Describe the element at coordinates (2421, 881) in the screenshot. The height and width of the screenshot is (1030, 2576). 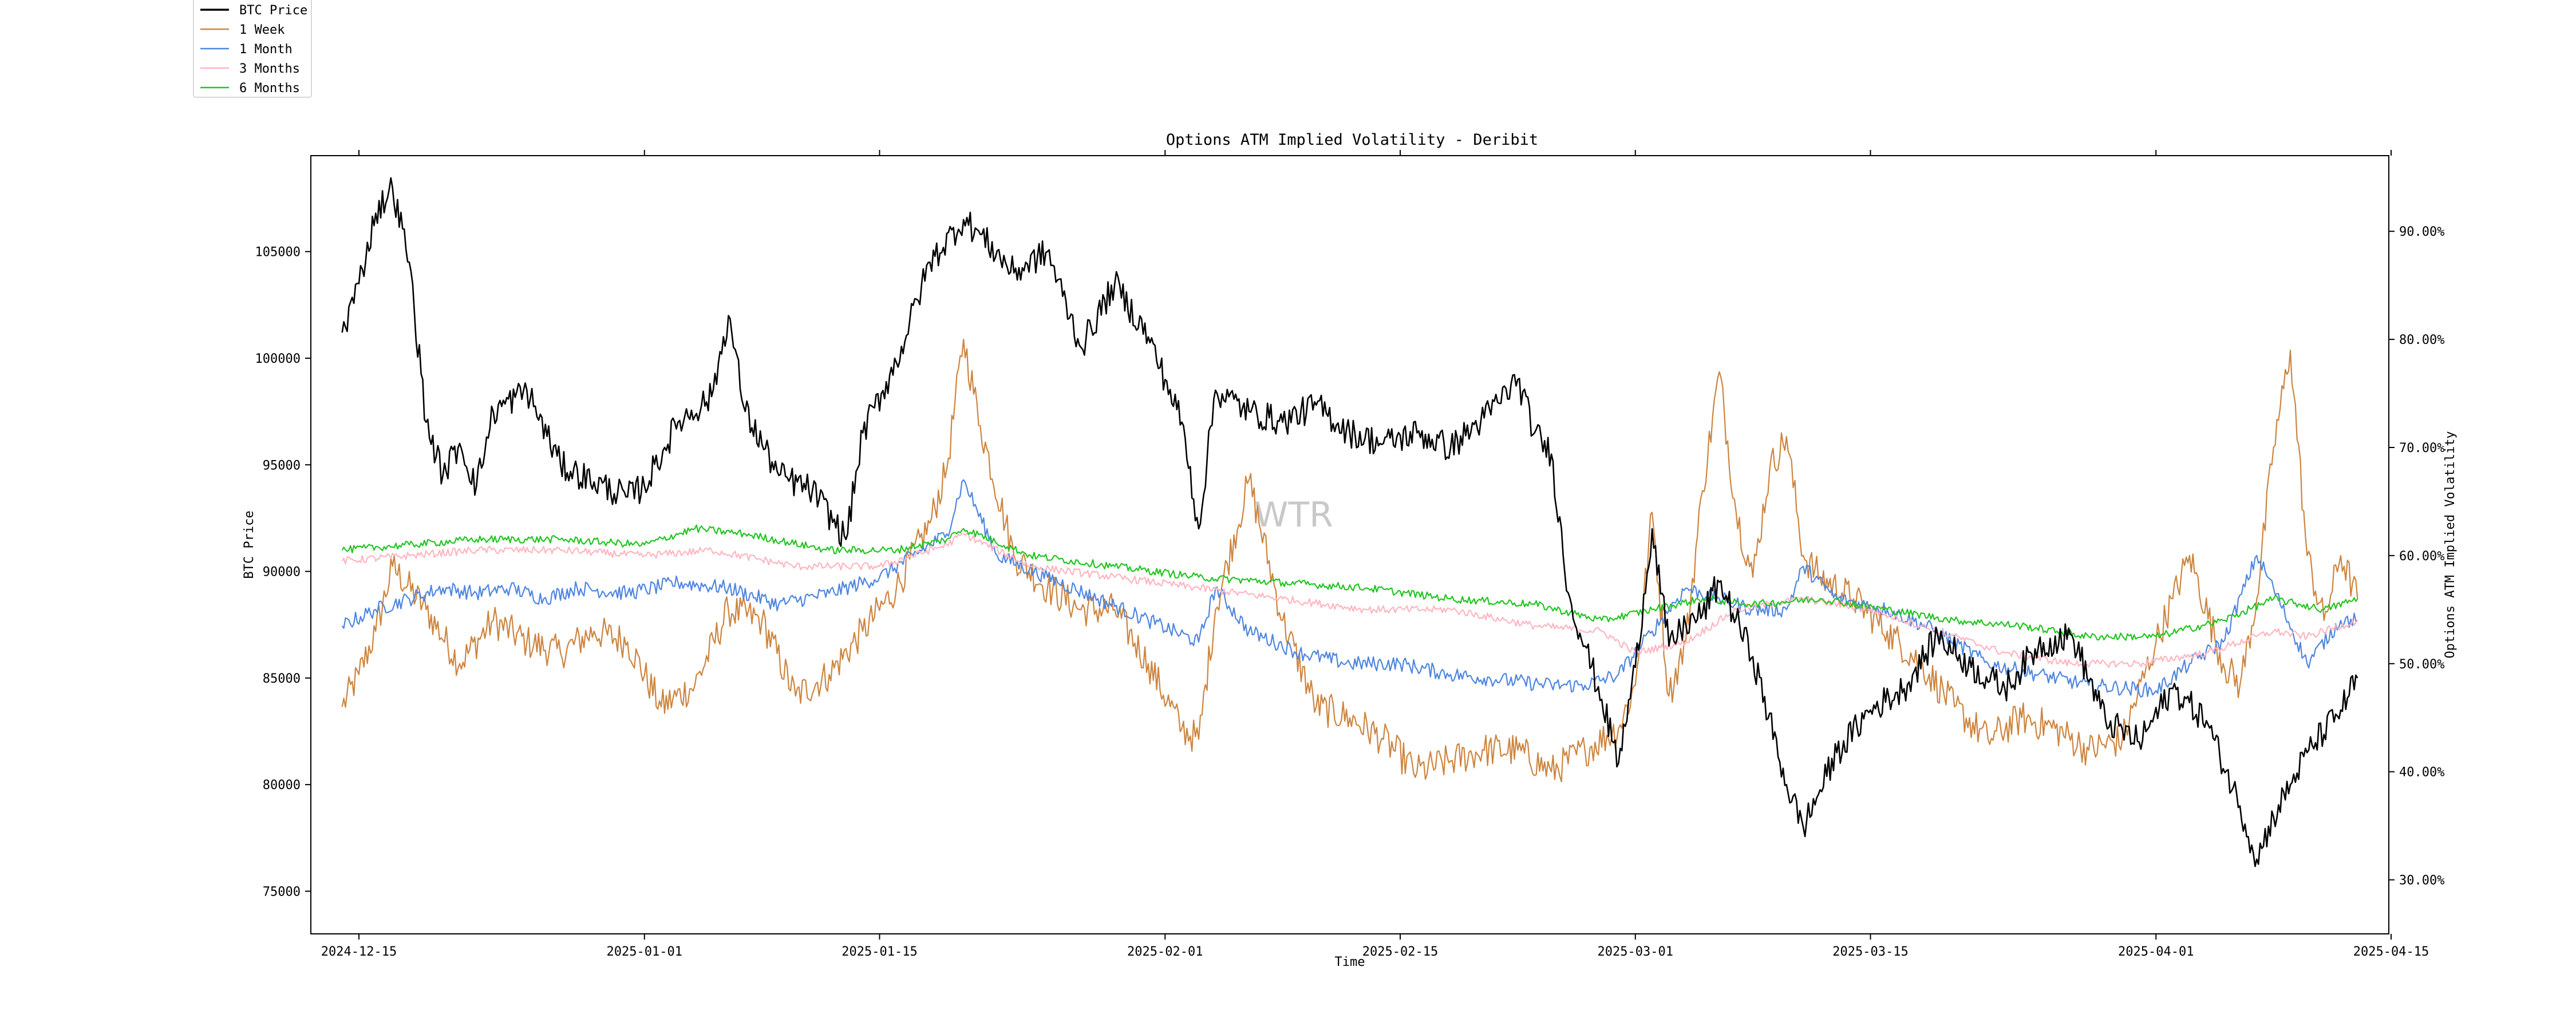
I see `y-right-tick-label: 30.00%` at that location.